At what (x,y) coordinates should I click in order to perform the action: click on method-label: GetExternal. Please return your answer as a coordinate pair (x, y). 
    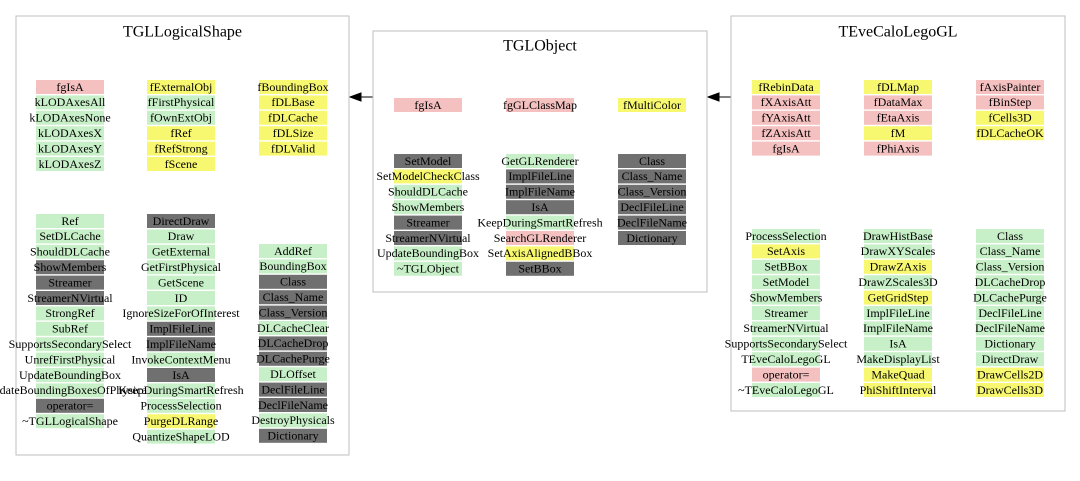
    Looking at the image, I should click on (181, 252).